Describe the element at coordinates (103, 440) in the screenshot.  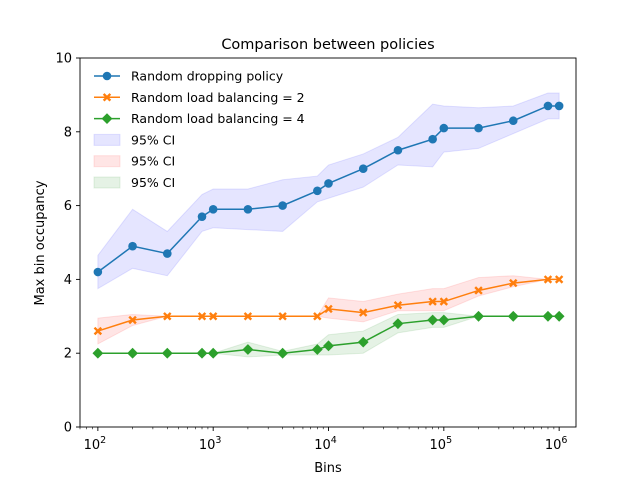
I see `x-tick-exponent: 2` at that location.